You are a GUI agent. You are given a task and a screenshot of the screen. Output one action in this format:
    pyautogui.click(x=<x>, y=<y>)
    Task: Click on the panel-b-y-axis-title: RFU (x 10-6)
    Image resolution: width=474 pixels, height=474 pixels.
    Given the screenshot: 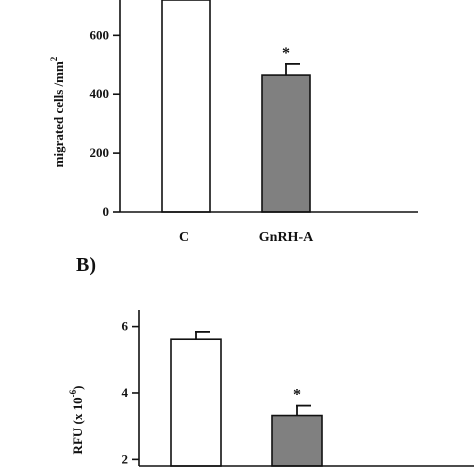 What is the action you would take?
    pyautogui.click(x=76, y=420)
    